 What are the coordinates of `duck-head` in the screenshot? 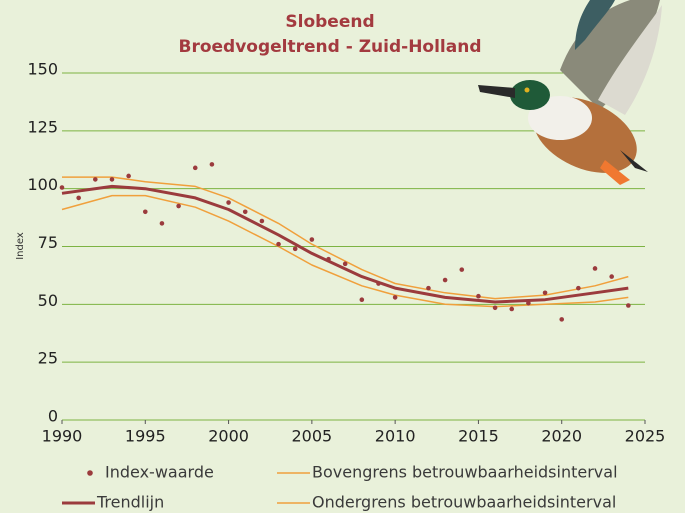 It's located at (530, 95).